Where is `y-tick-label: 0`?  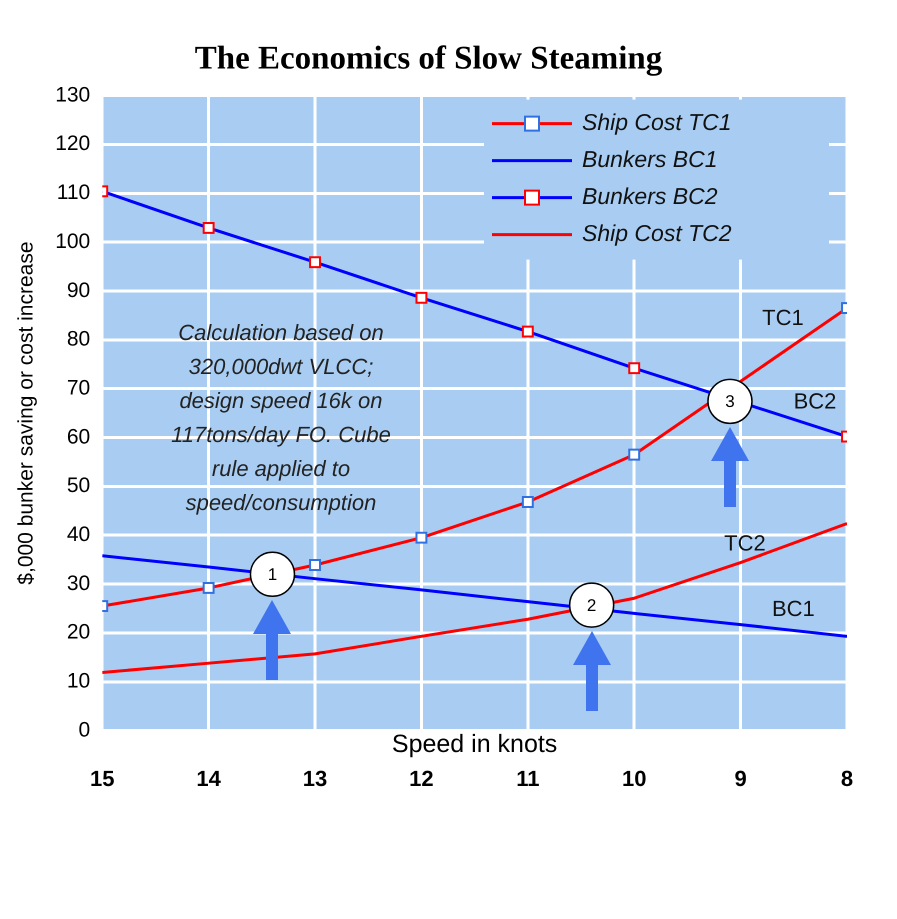 y-tick-label: 0 is located at coordinates (84, 730).